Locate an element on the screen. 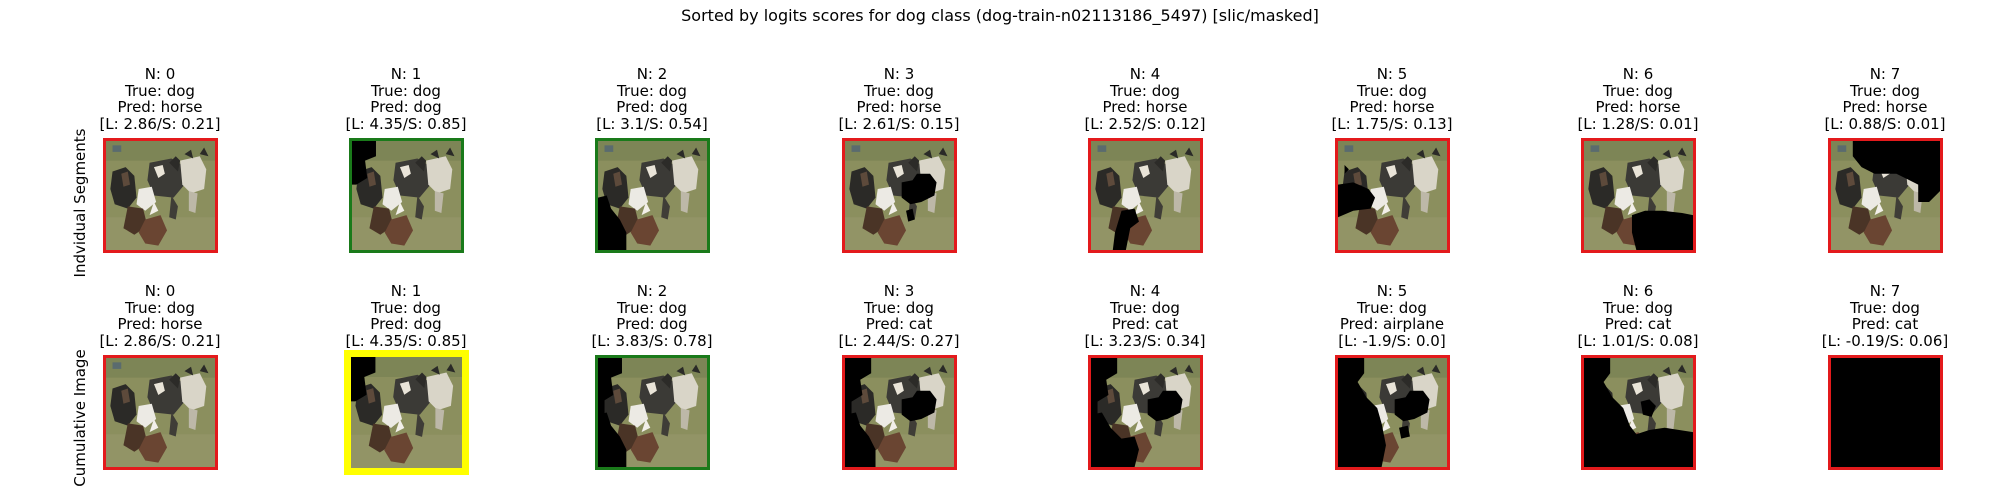 The height and width of the screenshot is (503, 2000). predicted-label: Pred: airplane is located at coordinates (1392, 324).